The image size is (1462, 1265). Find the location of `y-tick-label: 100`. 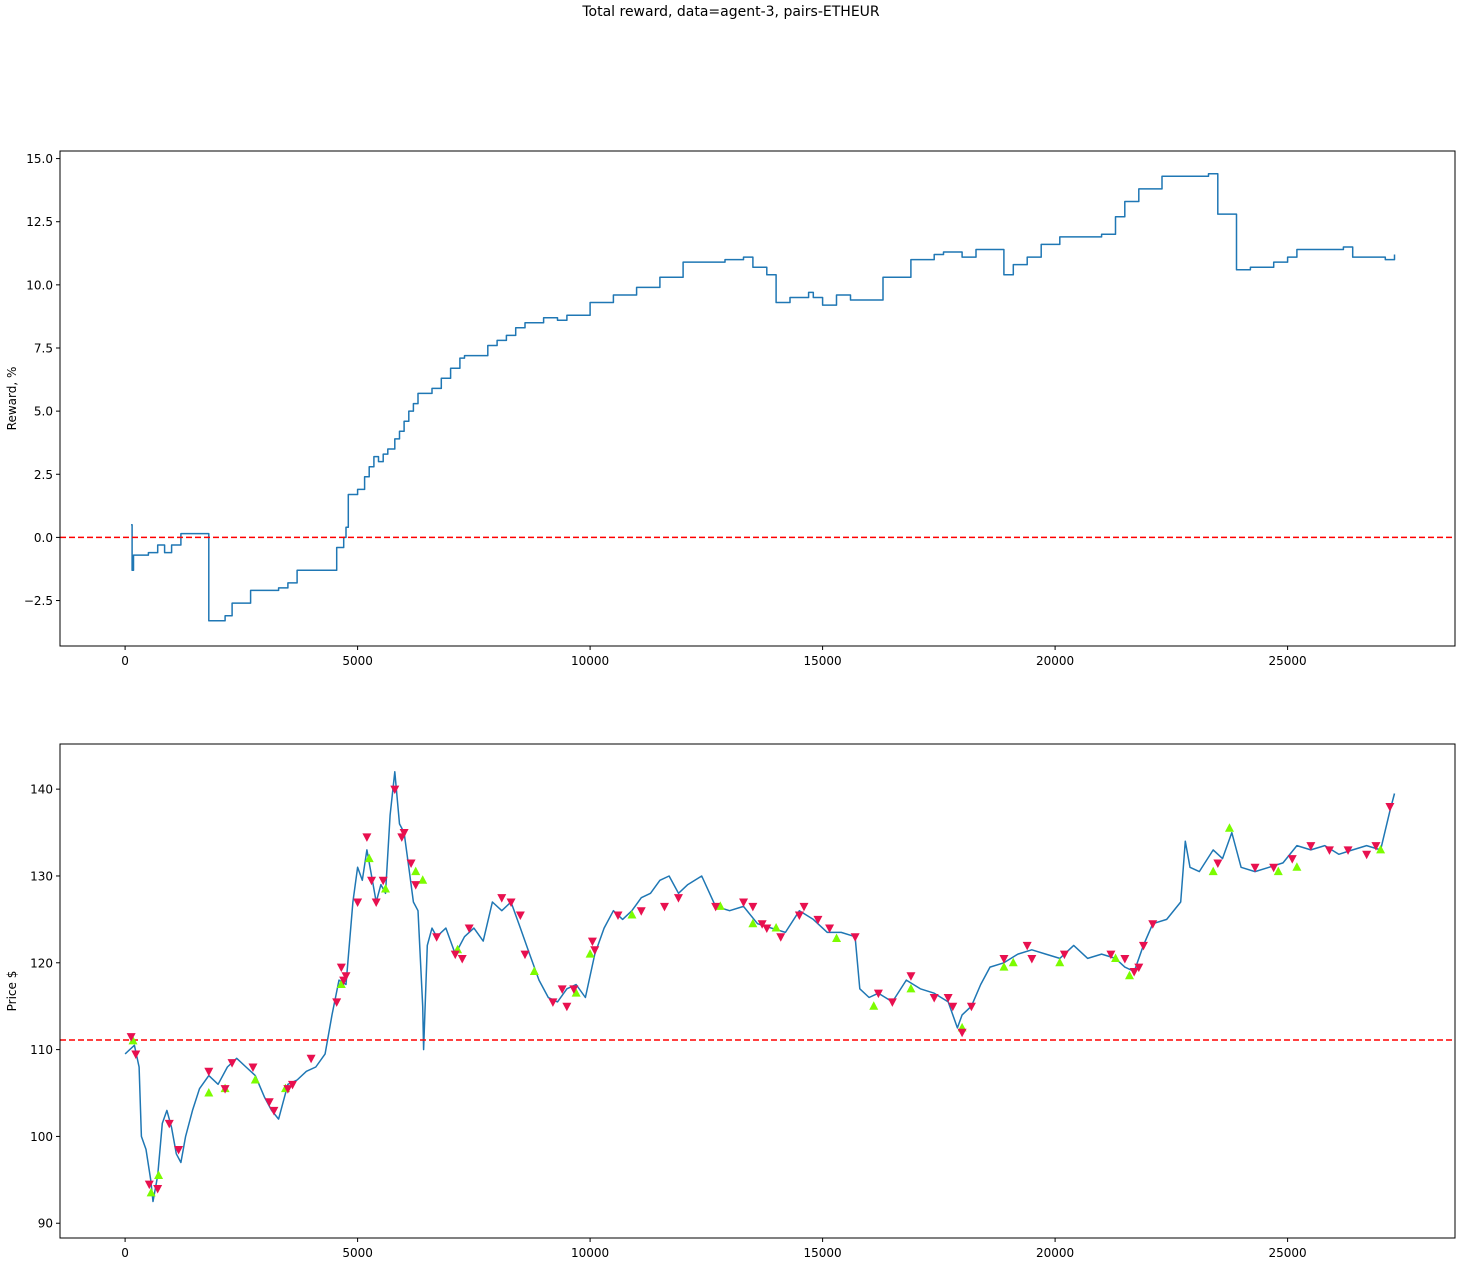

y-tick-label: 100 is located at coordinates (41, 1137).